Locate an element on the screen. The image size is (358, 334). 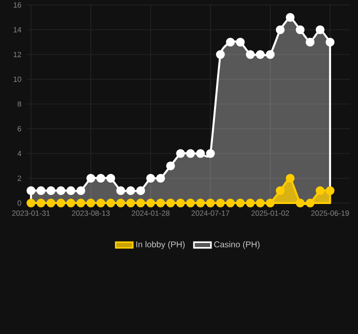
legend-label: In lobby (PH) is located at coordinates (160, 245).